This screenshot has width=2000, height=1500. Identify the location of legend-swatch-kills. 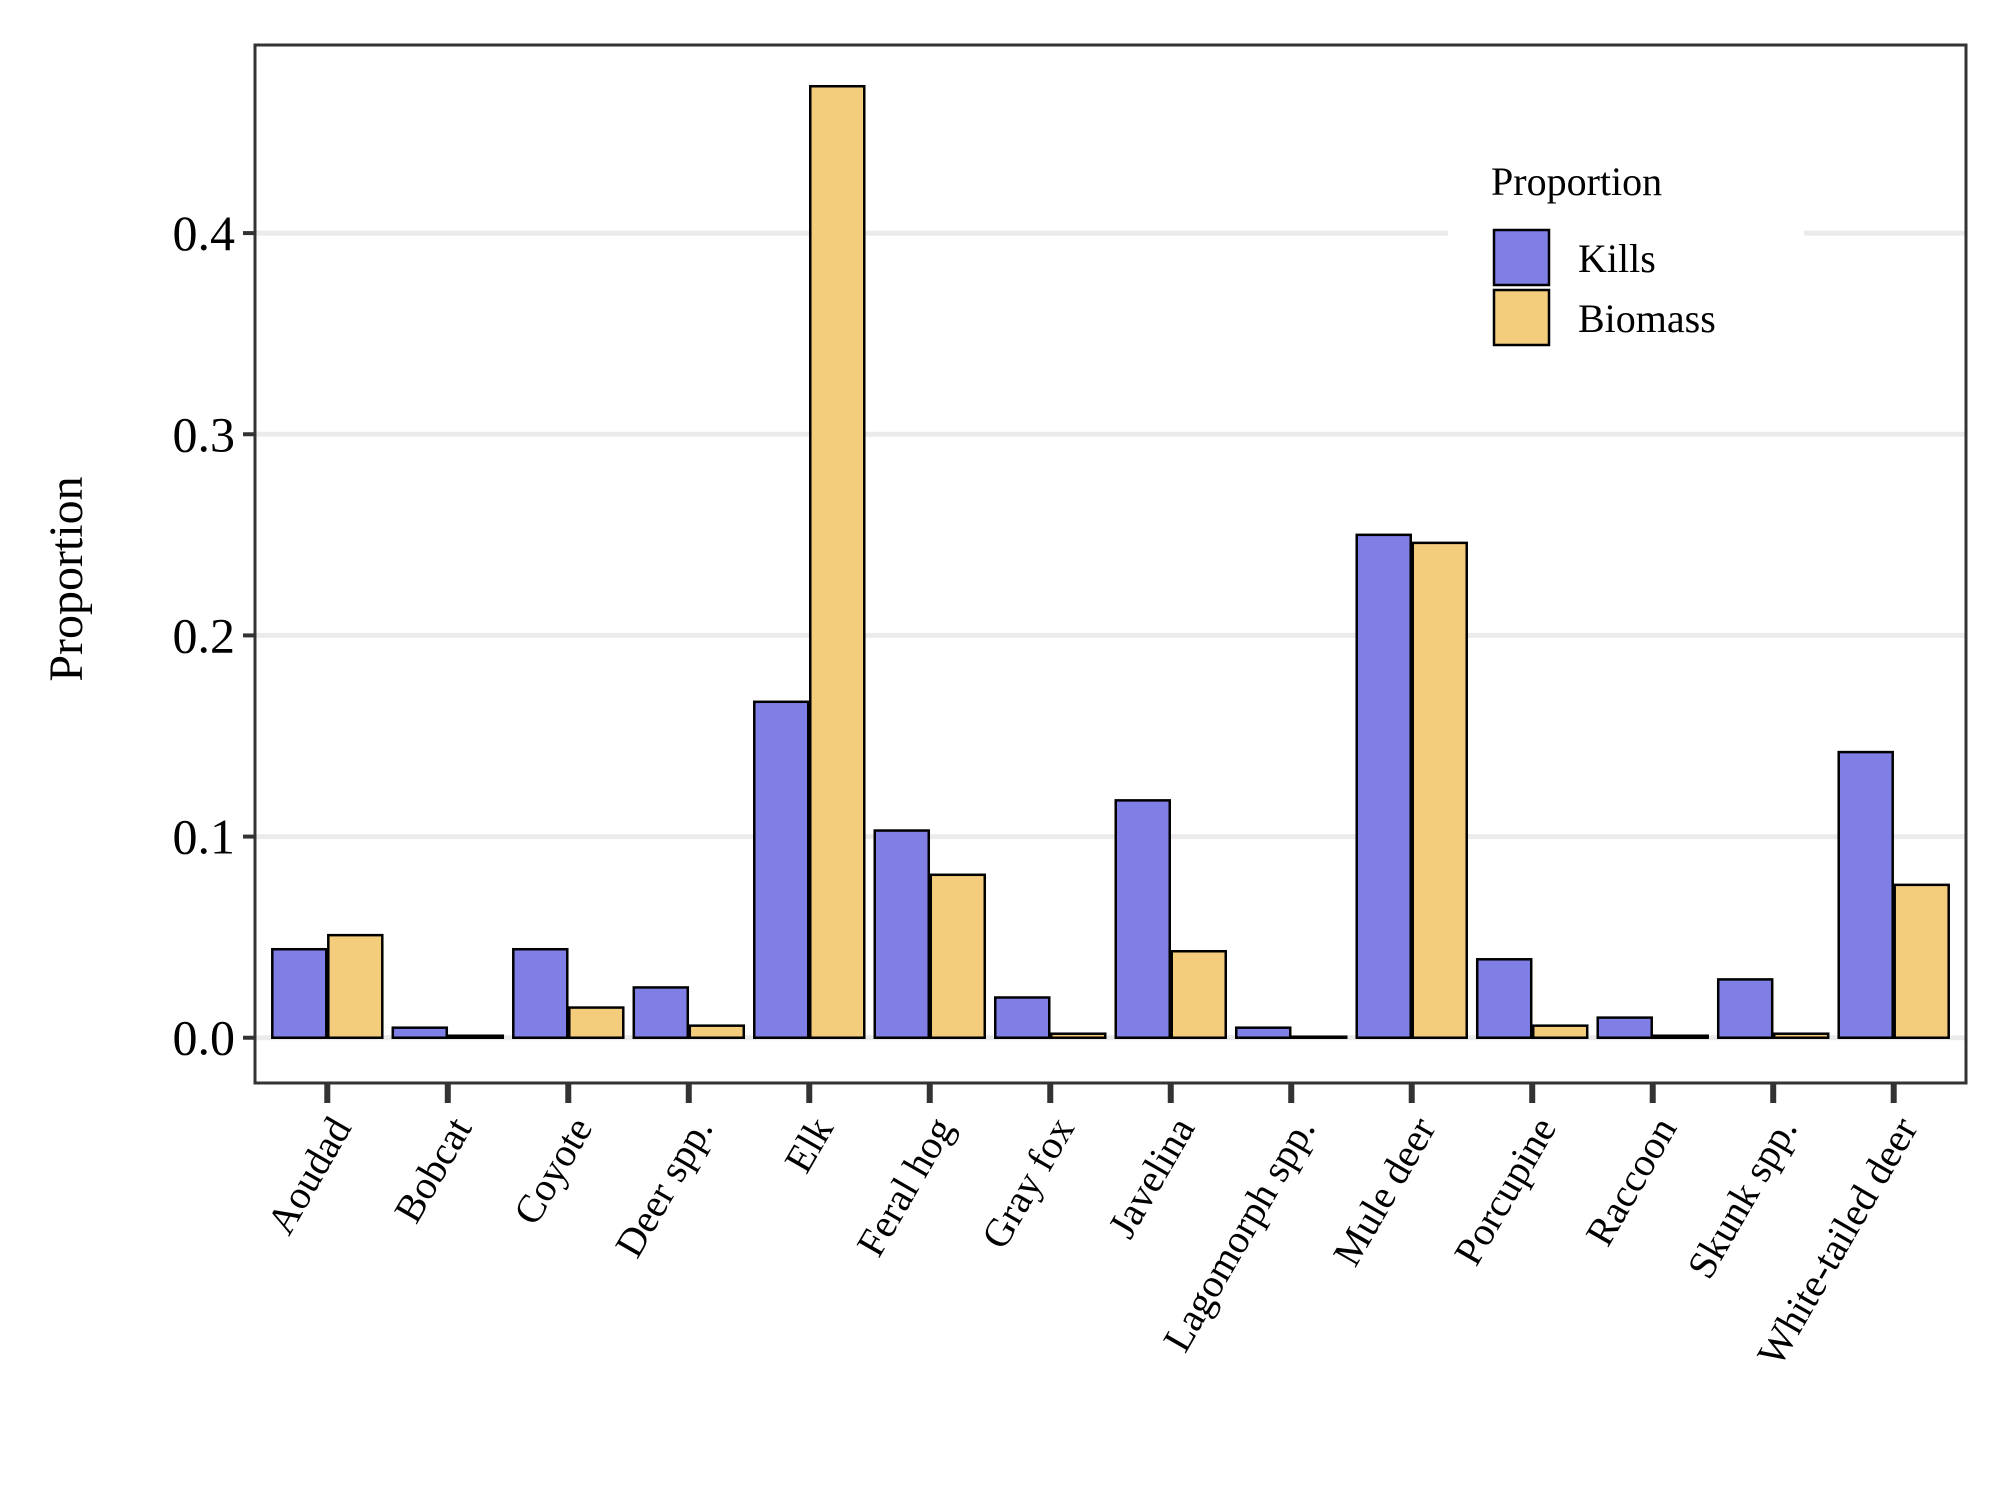
(1521, 257).